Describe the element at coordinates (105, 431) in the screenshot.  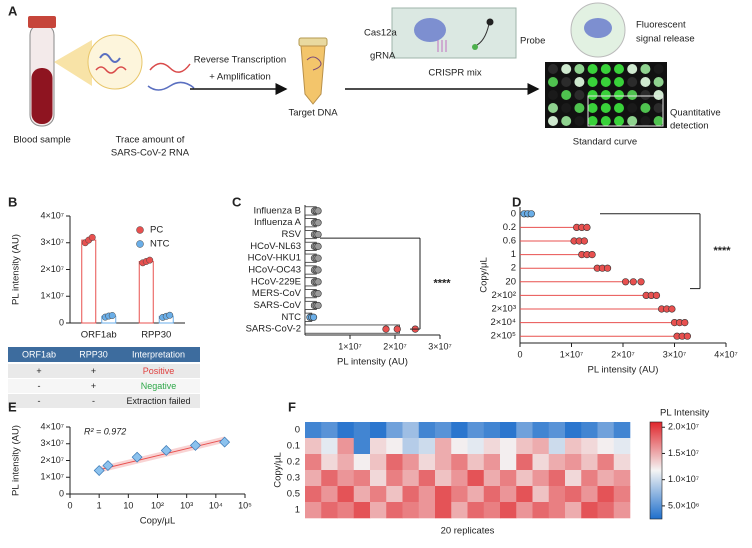
I see `annotation: R² = 0.972` at that location.